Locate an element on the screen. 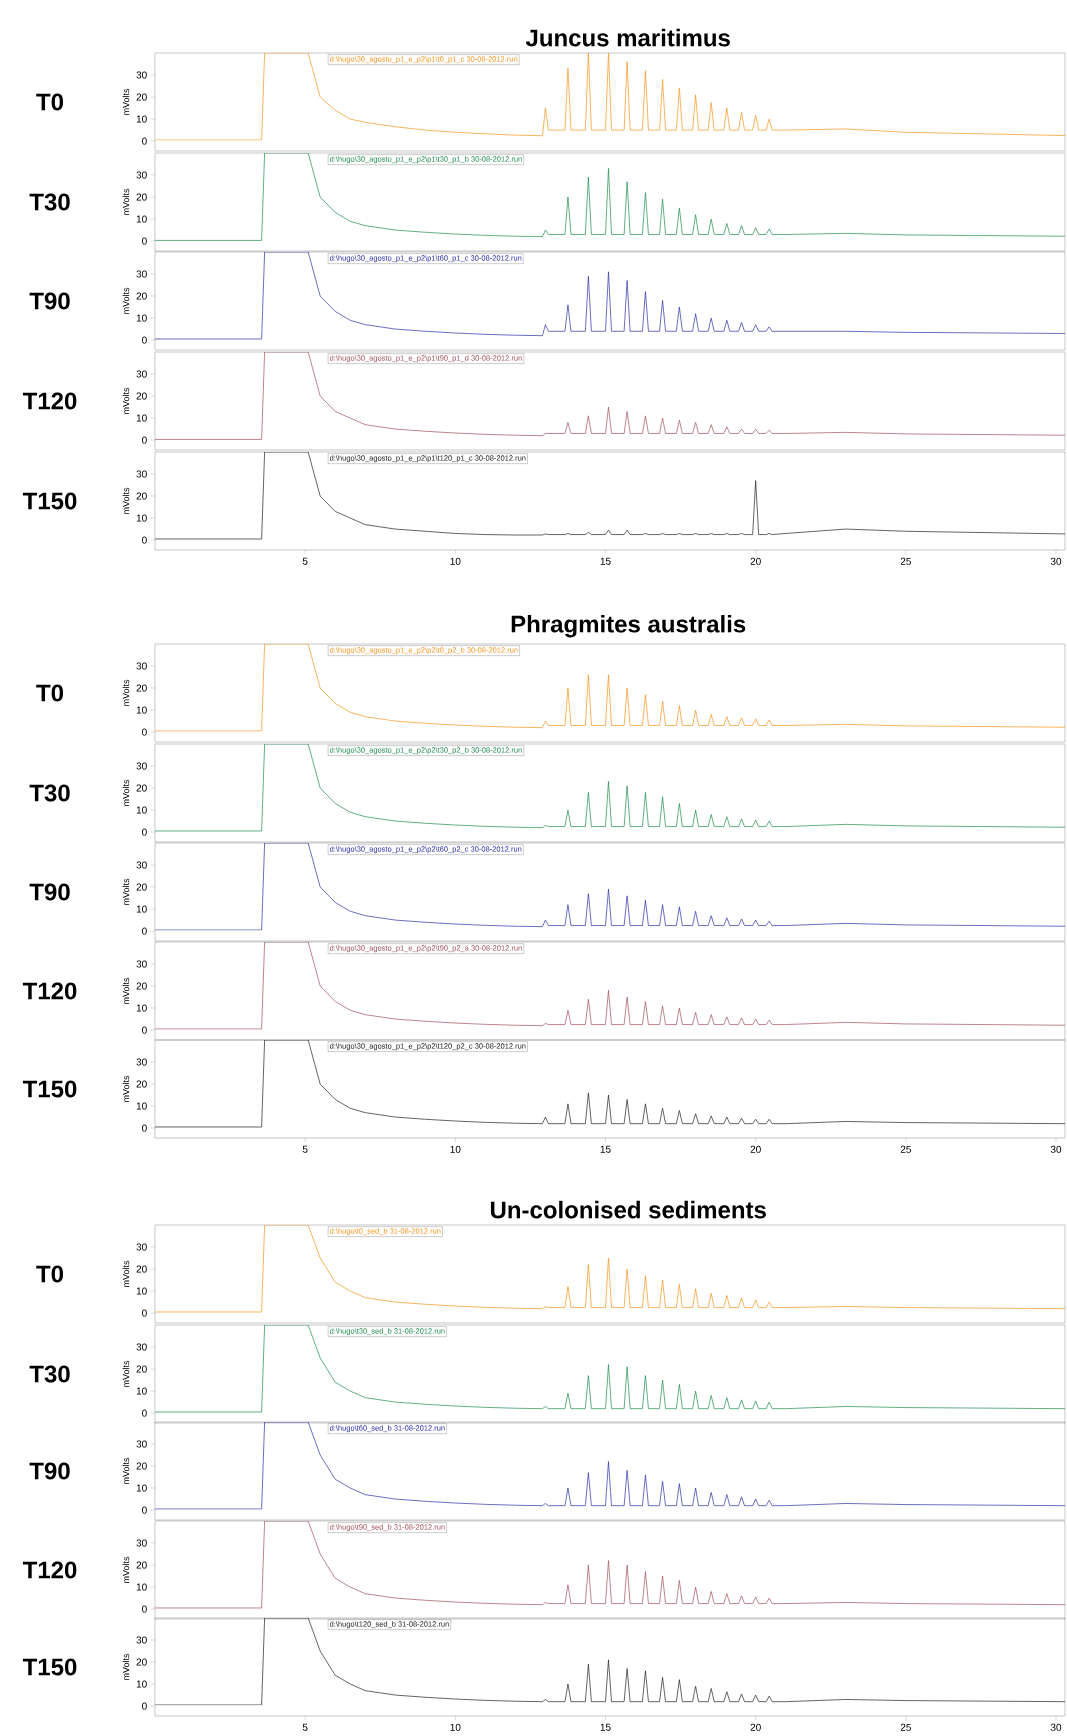 This screenshot has height=1736, width=1067. text: T120 is located at coordinates (49, 991).